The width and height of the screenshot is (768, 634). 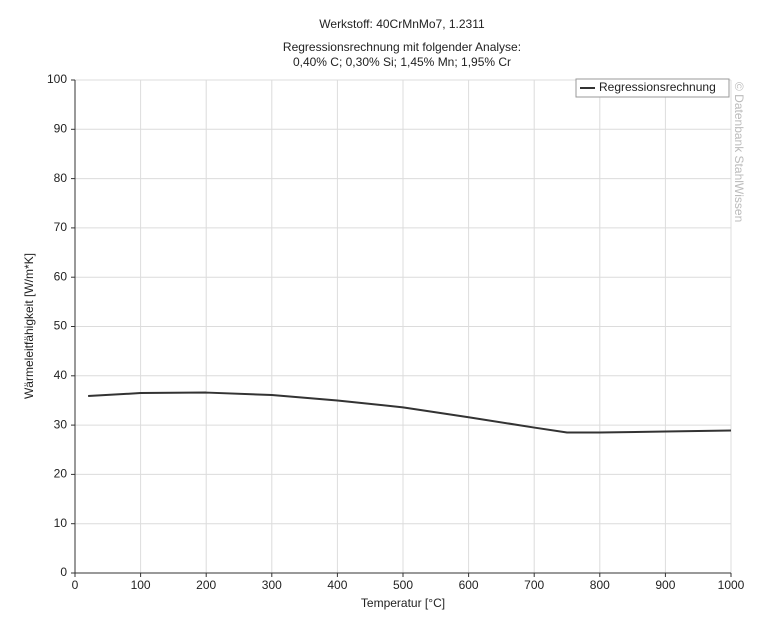 What do you see at coordinates (75, 585) in the screenshot?
I see `x-tick-label: 0` at bounding box center [75, 585].